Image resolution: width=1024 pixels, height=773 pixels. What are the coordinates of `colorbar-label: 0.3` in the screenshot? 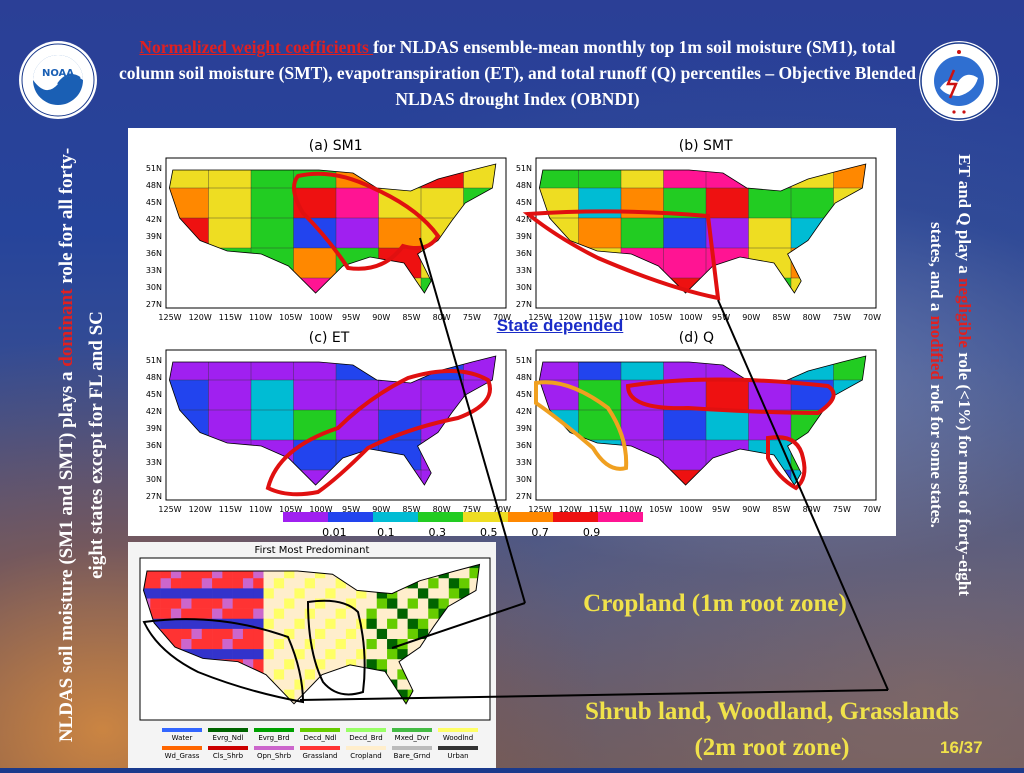 It's located at (438, 531).